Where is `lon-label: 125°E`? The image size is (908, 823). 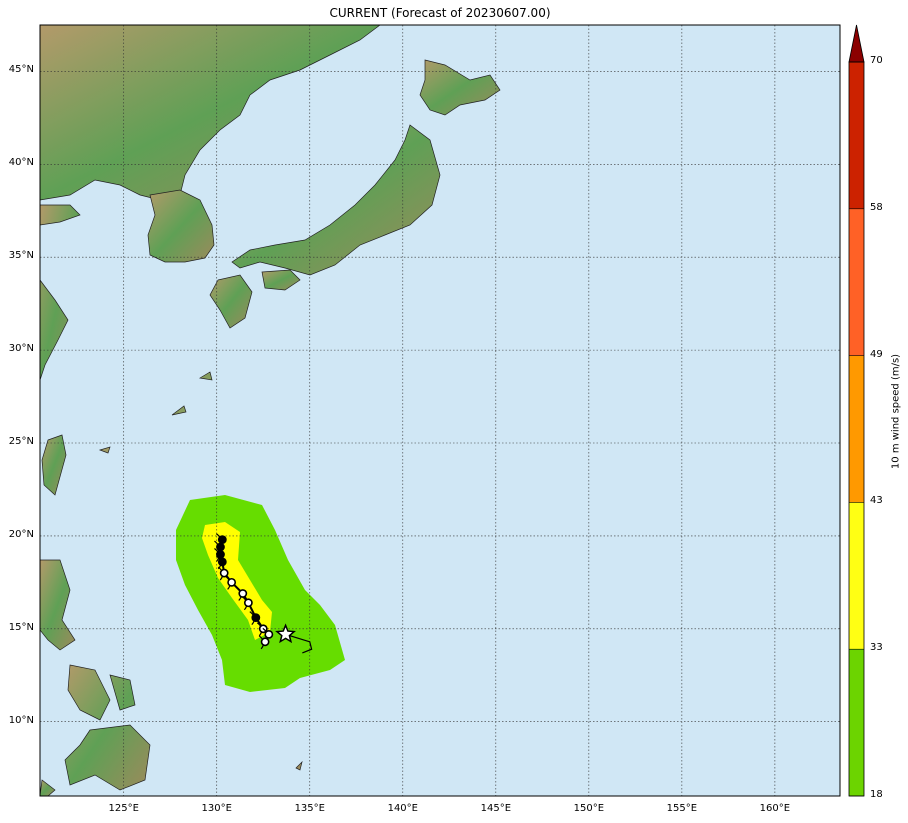
lon-label: 125°E is located at coordinates (123, 808).